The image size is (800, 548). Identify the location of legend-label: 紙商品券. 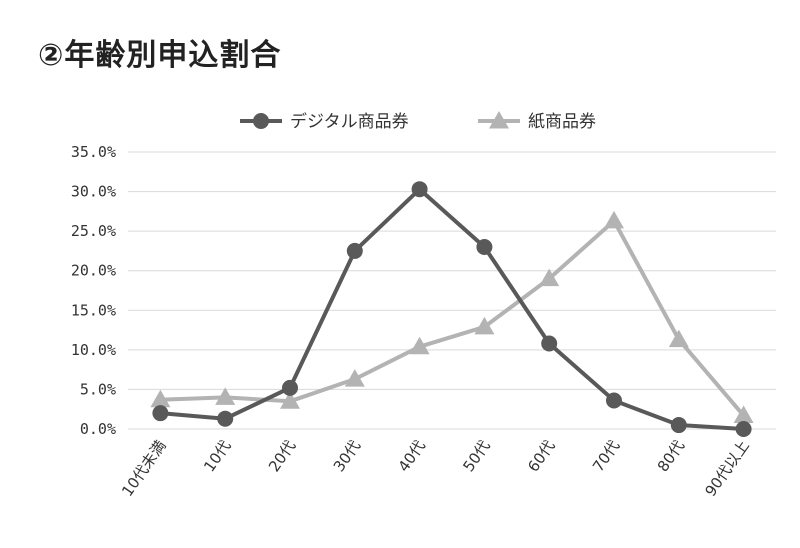
(562, 122).